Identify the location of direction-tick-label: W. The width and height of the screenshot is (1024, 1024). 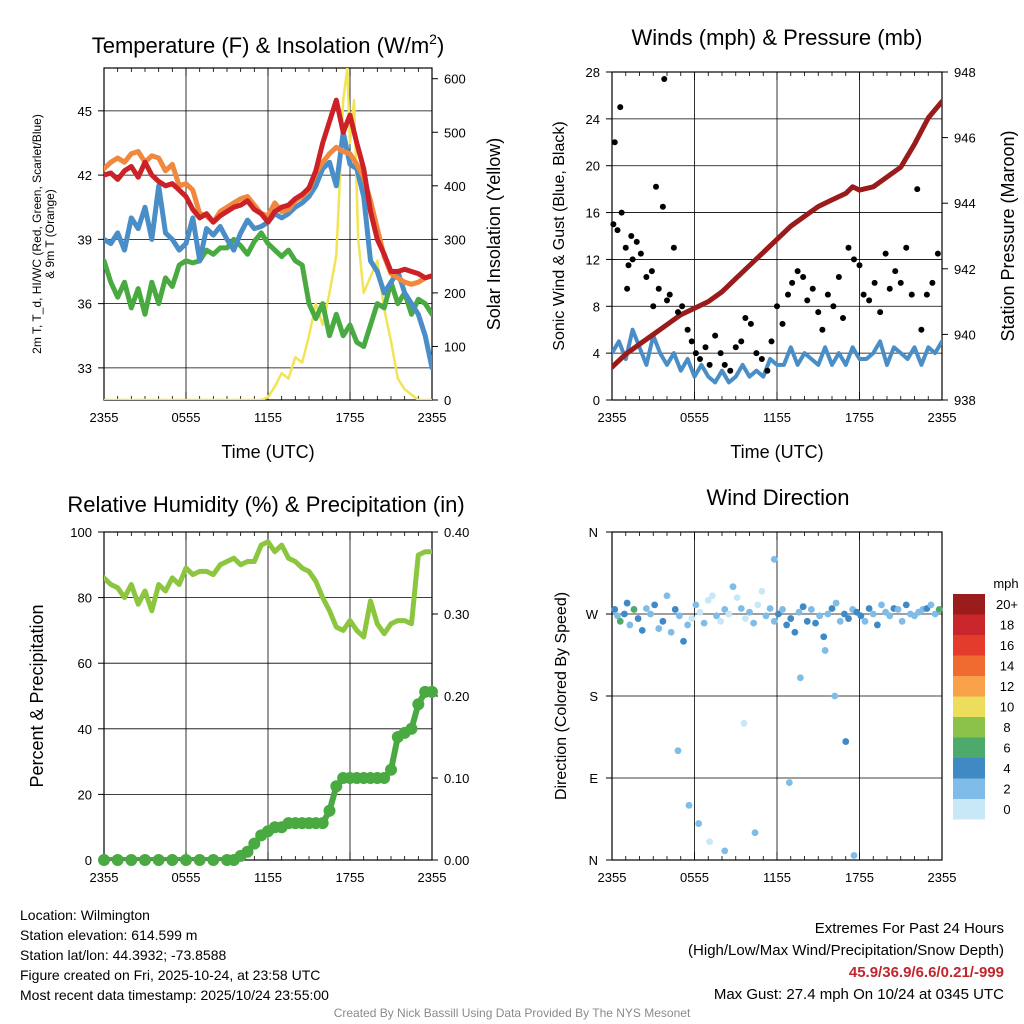
(592, 614).